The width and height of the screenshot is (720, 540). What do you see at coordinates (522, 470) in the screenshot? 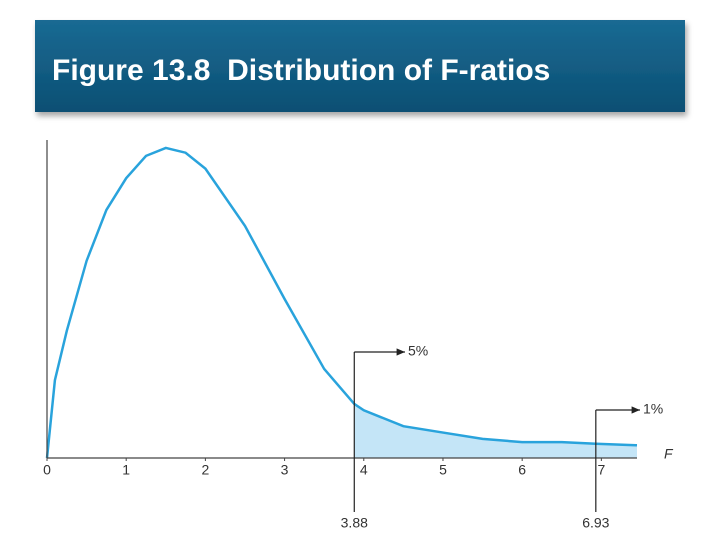
I see `x-tick-label: 6` at bounding box center [522, 470].